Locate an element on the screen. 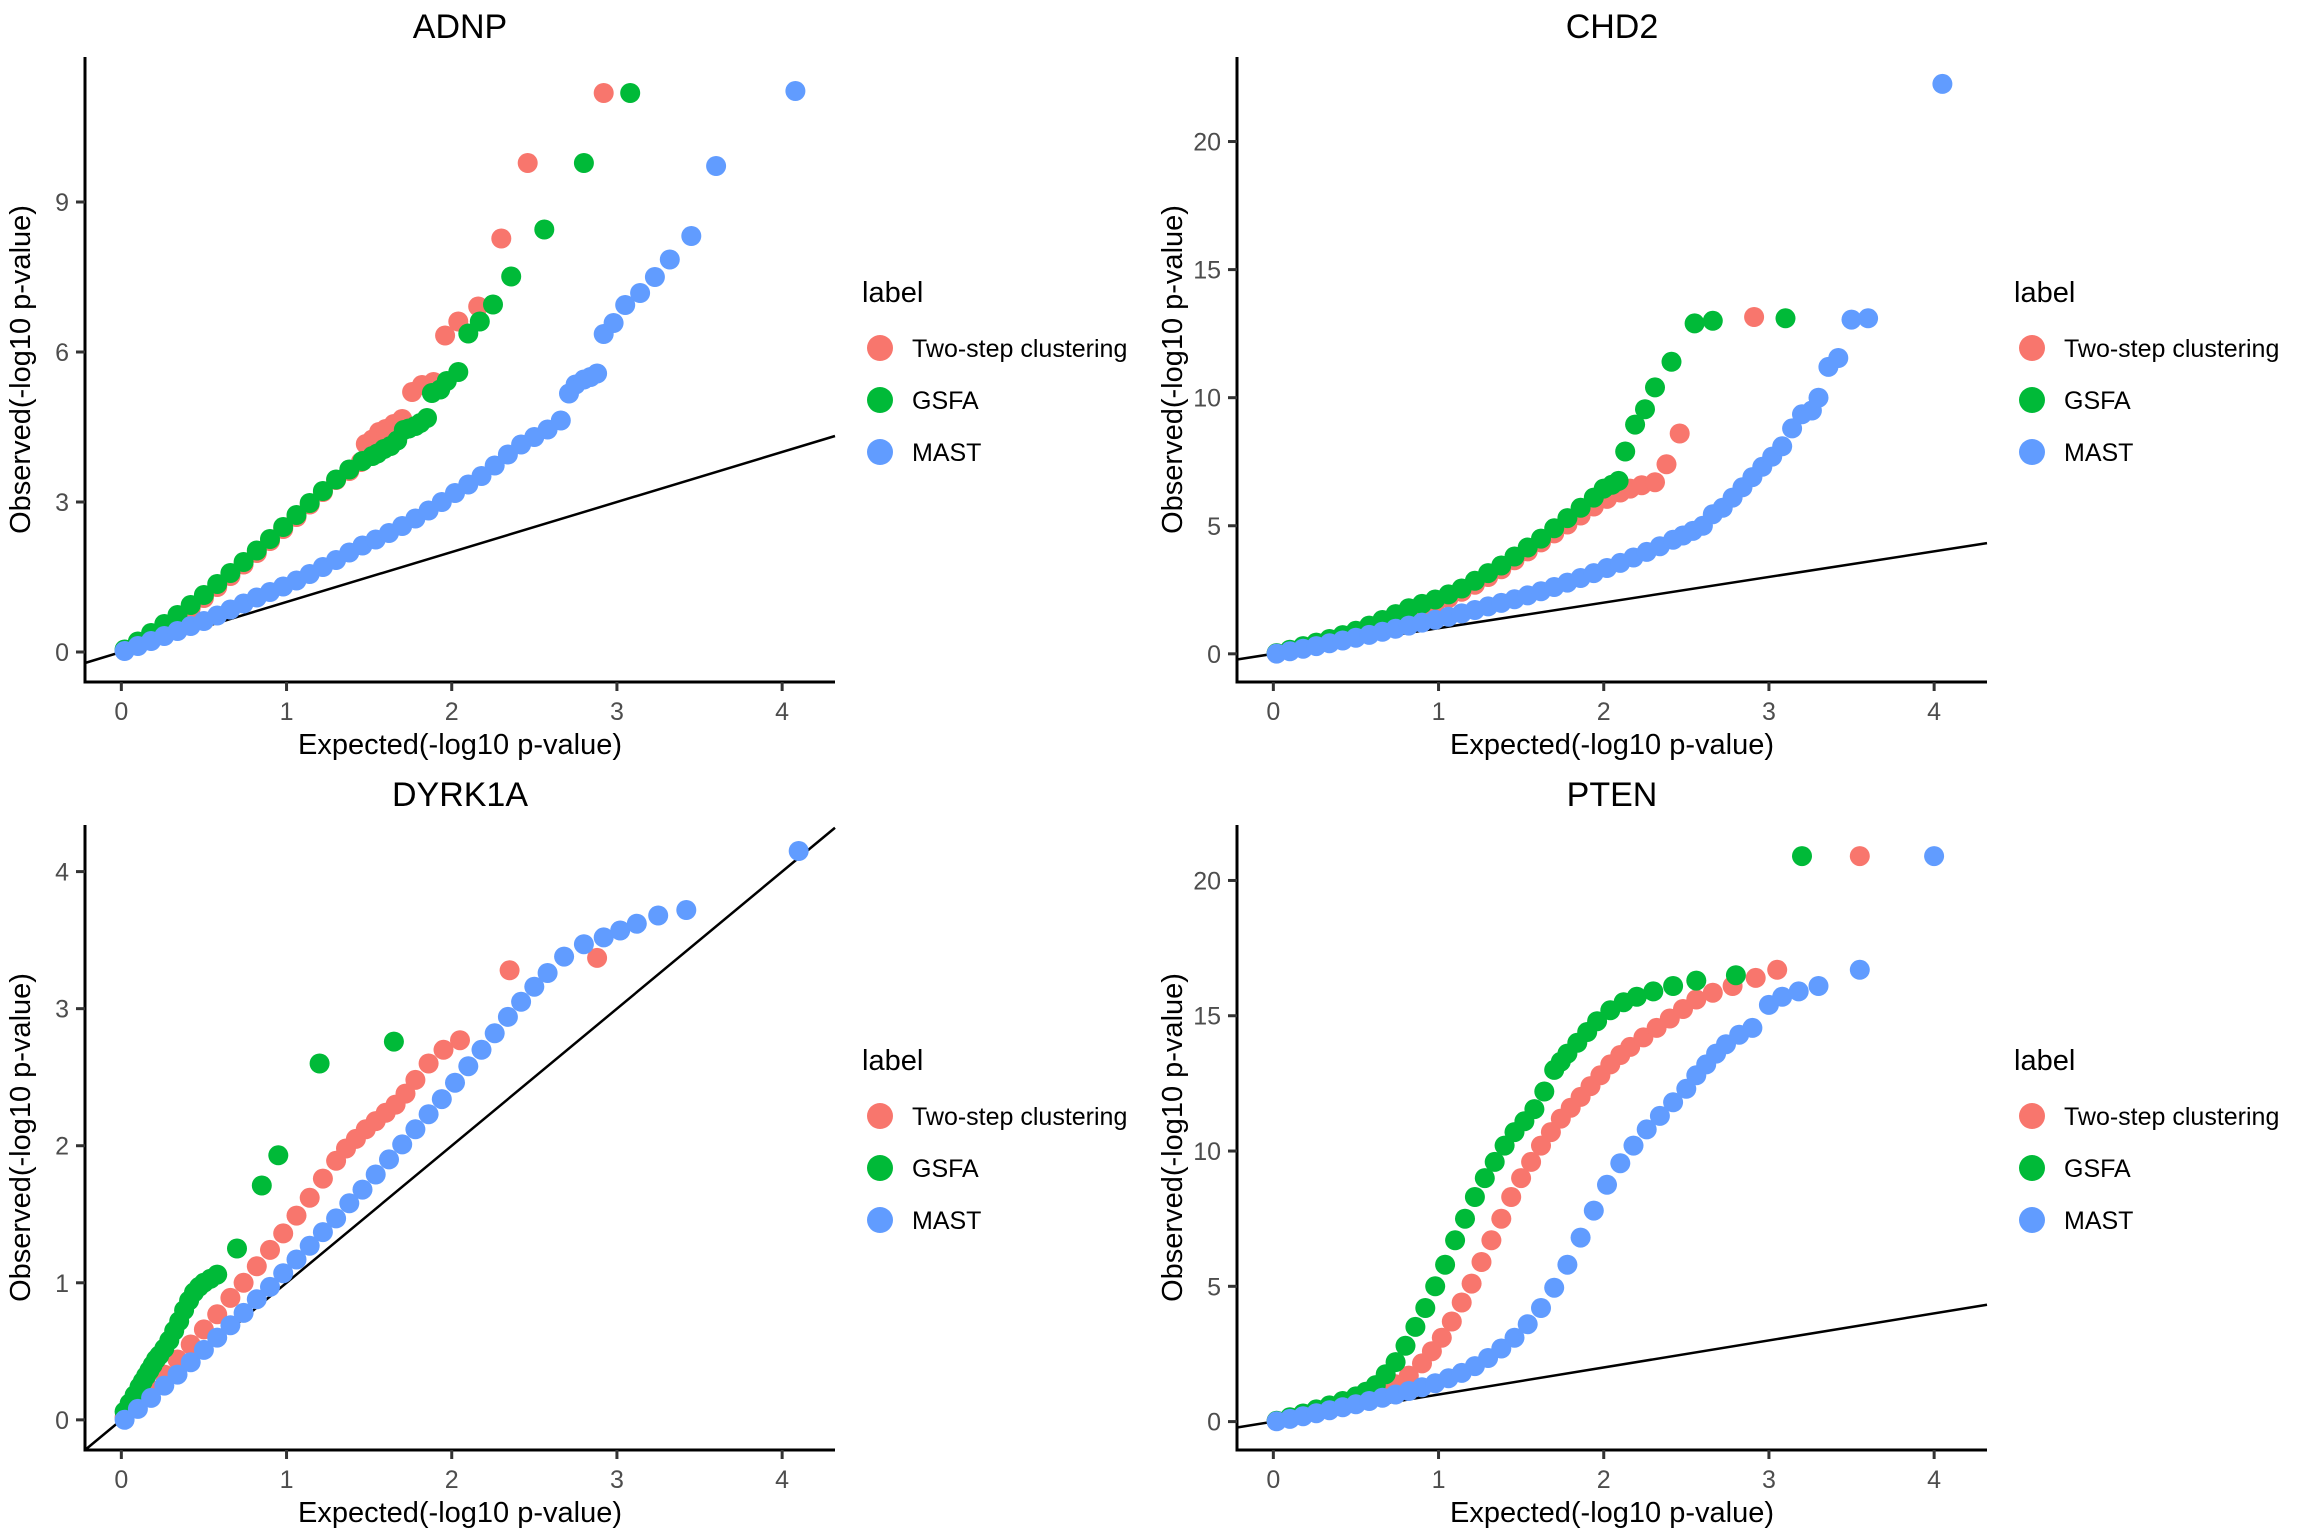 The height and width of the screenshot is (1536, 2304). panel-title: ADNP is located at coordinates (460, 27).